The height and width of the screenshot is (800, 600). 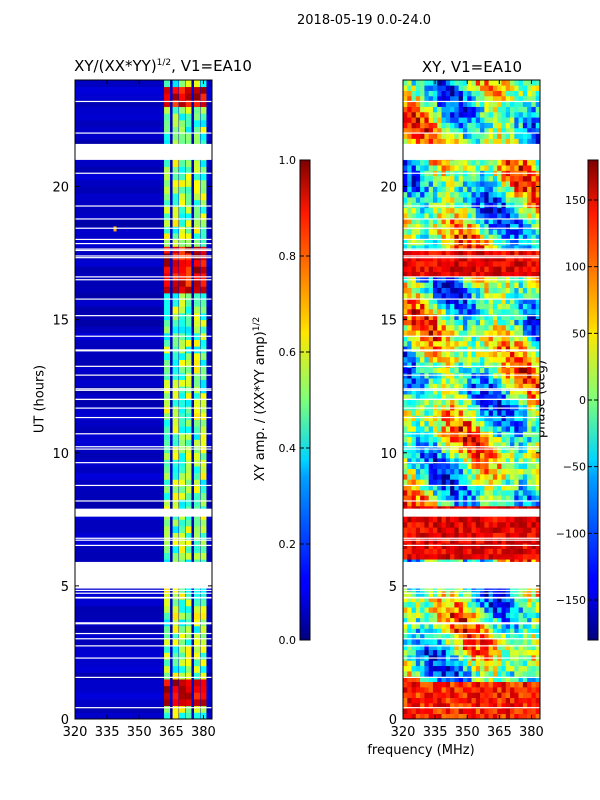 What do you see at coordinates (143, 376) in the screenshot?
I see `amp-row` at bounding box center [143, 376].